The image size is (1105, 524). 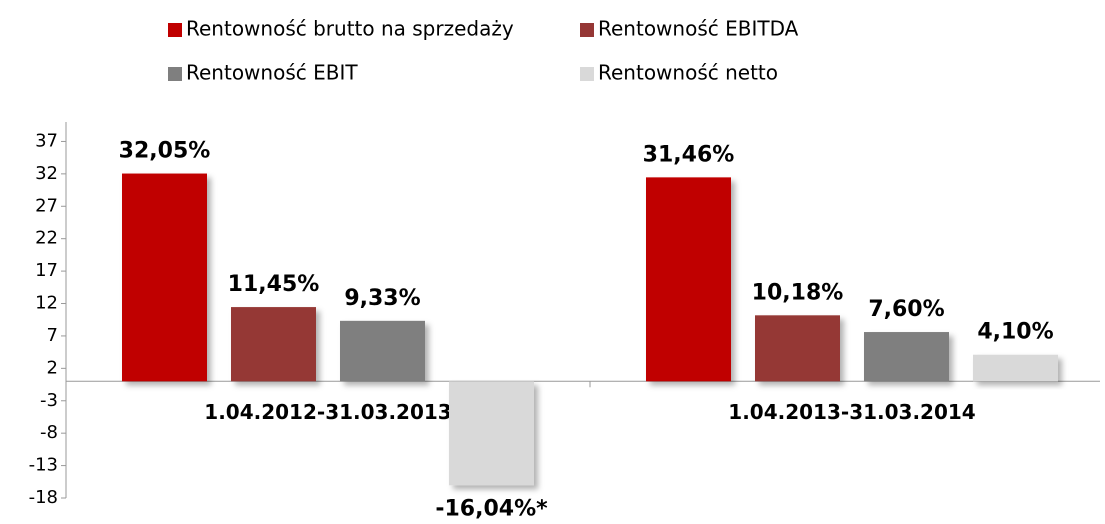 What do you see at coordinates (689, 154) in the screenshot?
I see `data-label: 31,46%` at bounding box center [689, 154].